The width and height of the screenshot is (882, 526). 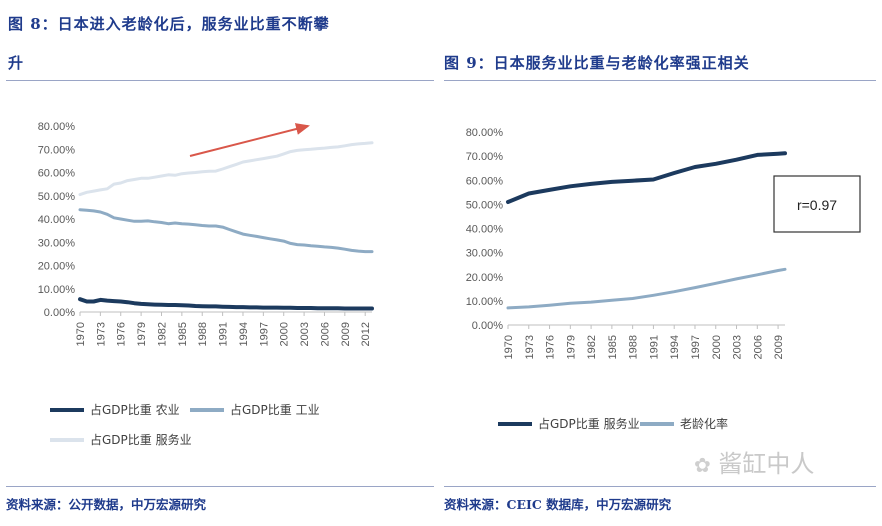 I want to click on legend-label: 占GDP比重 工业, so click(x=275, y=409).